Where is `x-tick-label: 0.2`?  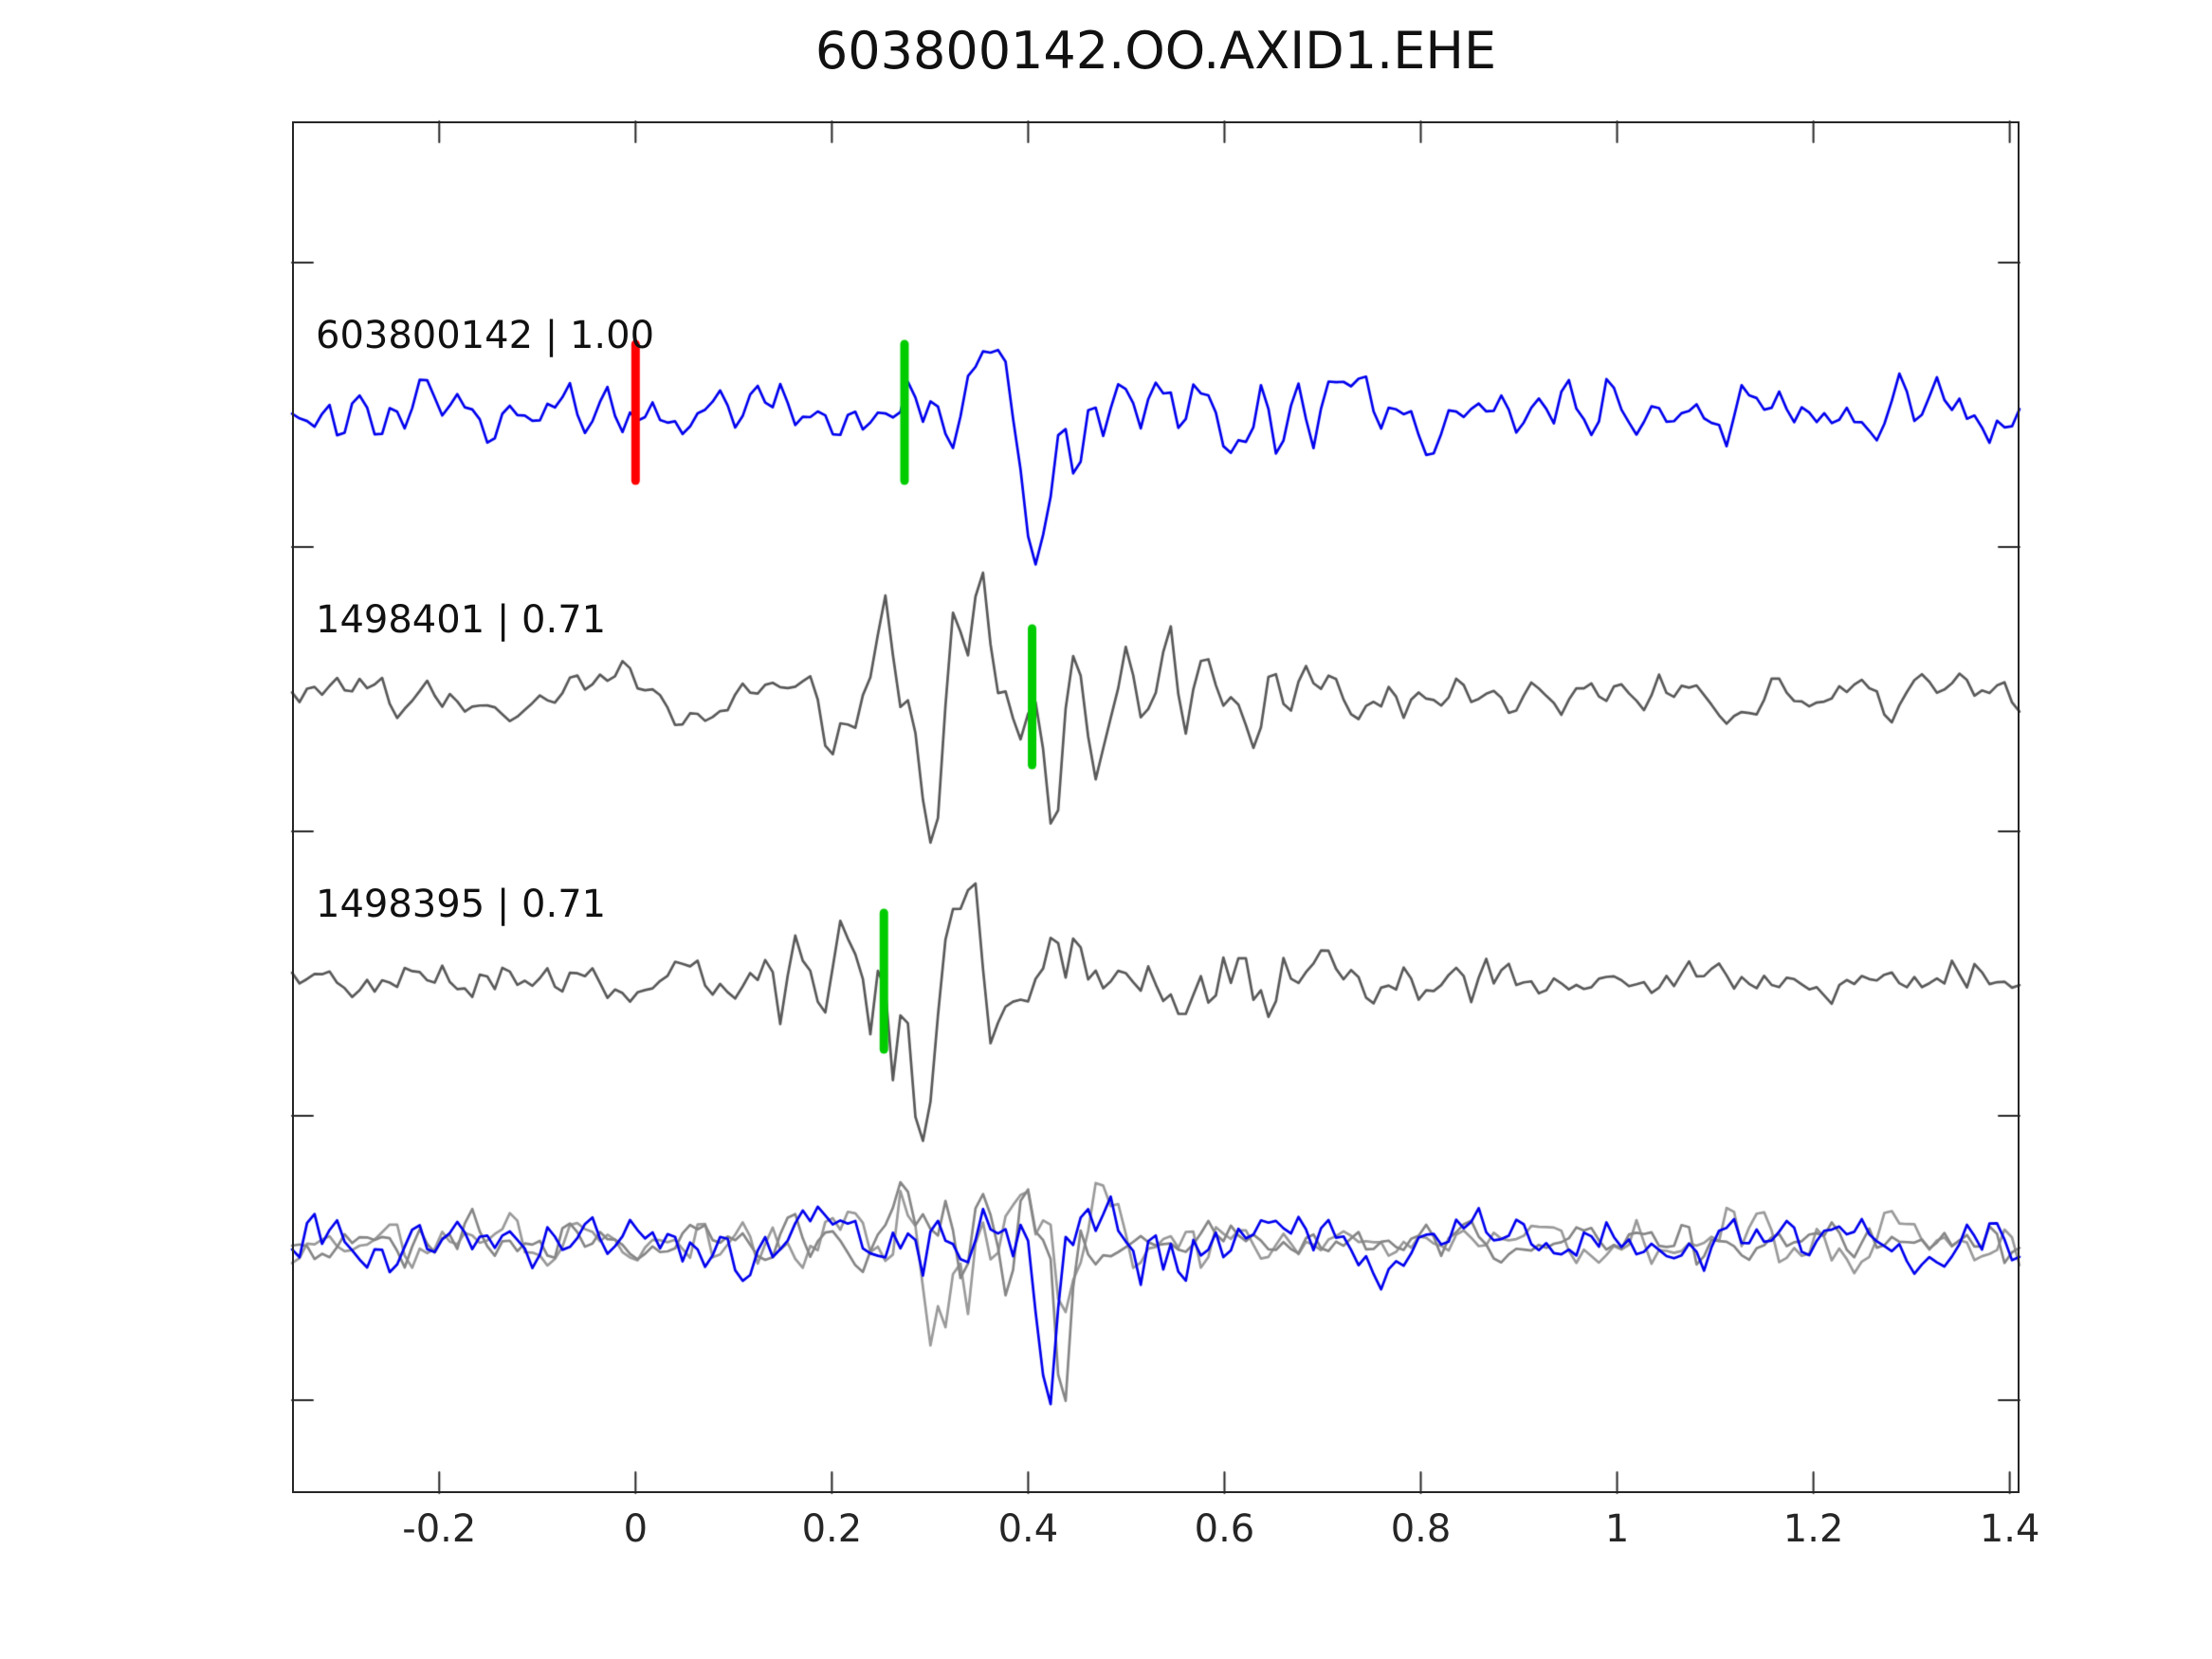
x-tick-label: 0.2 is located at coordinates (832, 1529).